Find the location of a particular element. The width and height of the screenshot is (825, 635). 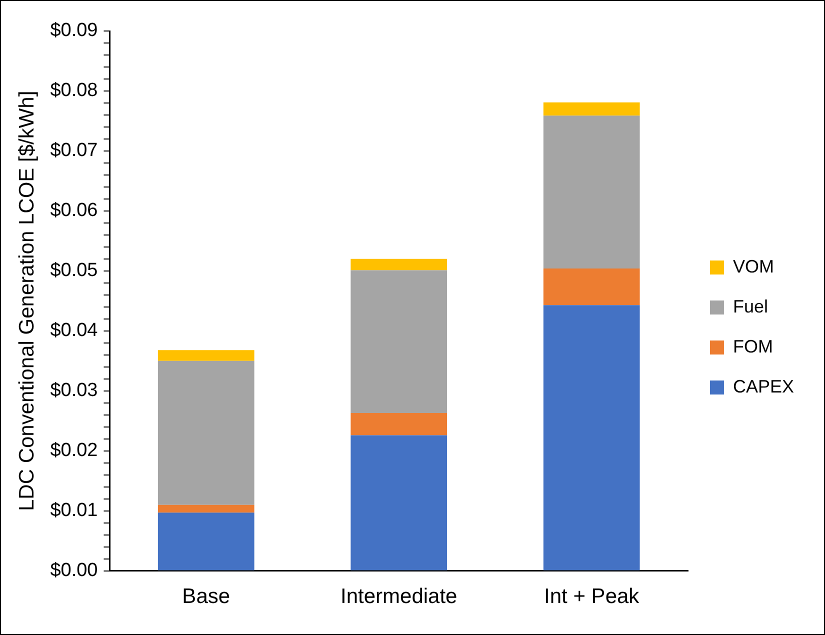

x-tick-label: Int + Peak is located at coordinates (592, 596).